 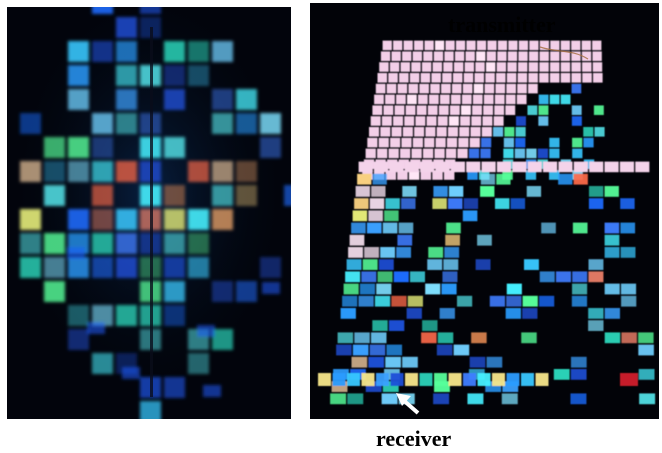 What do you see at coordinates (408, 404) in the screenshot?
I see `arrow-icon` at bounding box center [408, 404].